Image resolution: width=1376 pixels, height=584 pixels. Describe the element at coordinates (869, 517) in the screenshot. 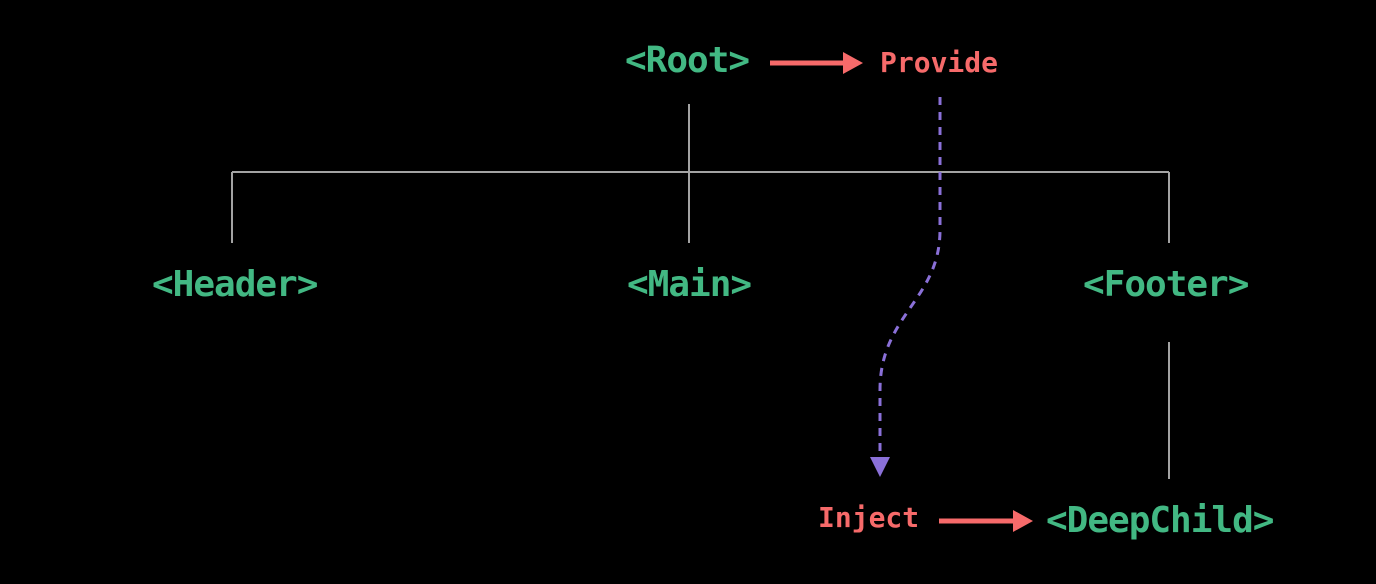

I see `inject-label: Inject` at that location.